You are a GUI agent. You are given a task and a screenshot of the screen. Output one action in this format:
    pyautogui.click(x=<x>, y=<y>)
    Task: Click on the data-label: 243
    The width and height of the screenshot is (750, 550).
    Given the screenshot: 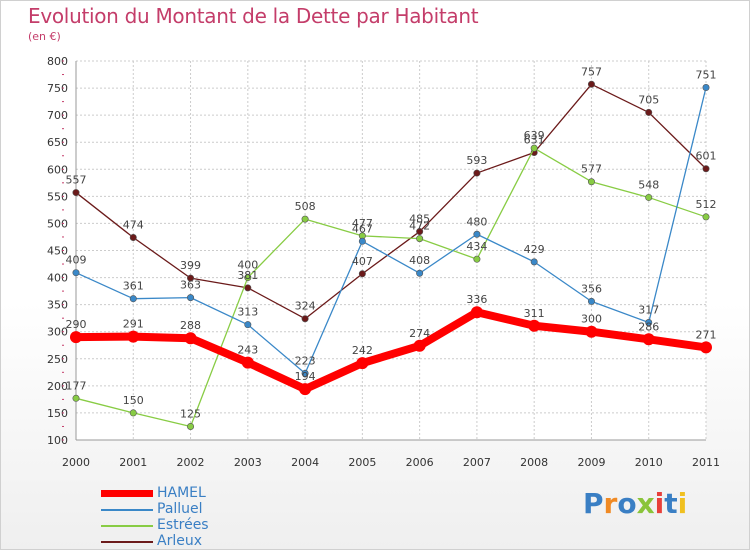 What is the action you would take?
    pyautogui.click(x=247, y=350)
    